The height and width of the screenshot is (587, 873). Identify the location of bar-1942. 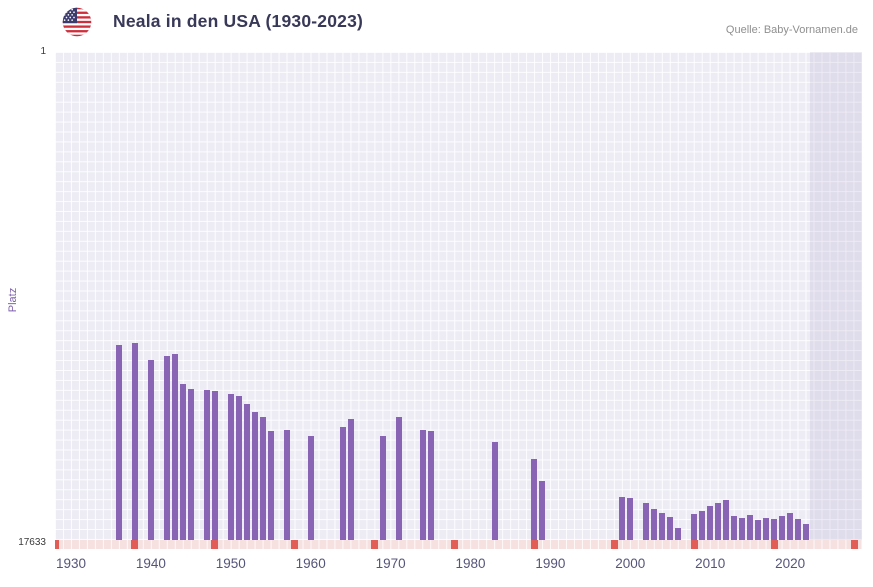
(166, 447).